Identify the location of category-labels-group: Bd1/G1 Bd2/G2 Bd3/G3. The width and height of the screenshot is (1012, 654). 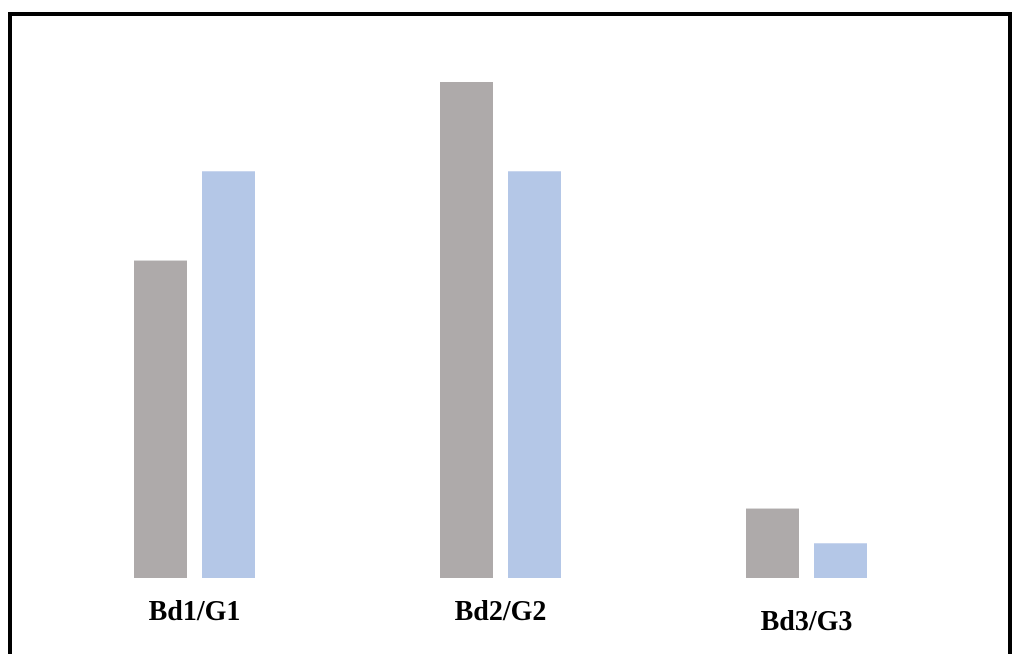
(501, 616).